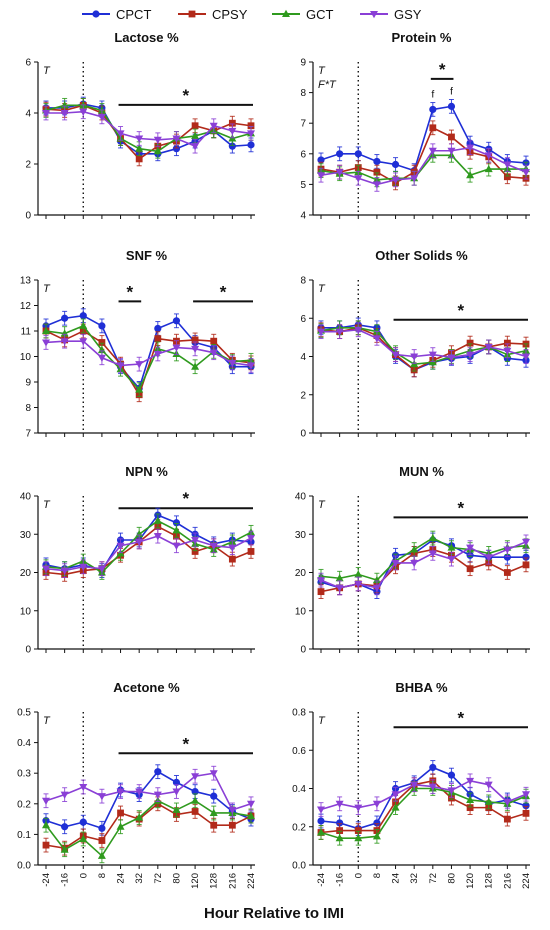 The width and height of the screenshot is (550, 930). Describe the element at coordinates (158, 878) in the screenshot. I see `x-tick-label: 72` at that location.